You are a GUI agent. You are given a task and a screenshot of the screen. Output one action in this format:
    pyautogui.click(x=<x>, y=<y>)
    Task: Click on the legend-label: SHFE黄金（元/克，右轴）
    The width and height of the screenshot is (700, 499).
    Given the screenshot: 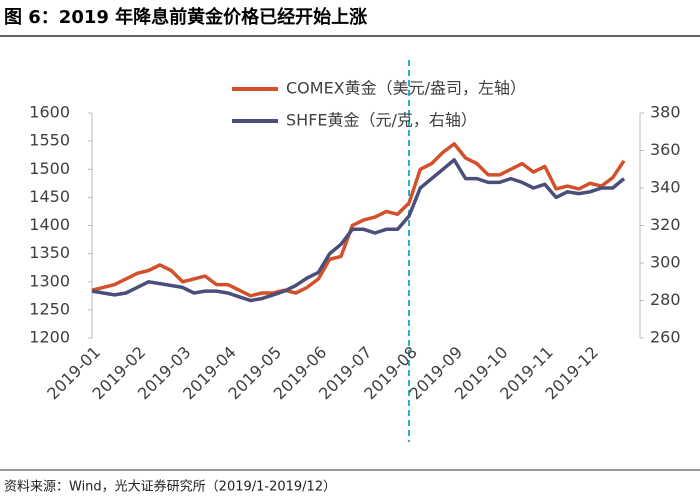 What is the action you would take?
    pyautogui.click(x=381, y=120)
    